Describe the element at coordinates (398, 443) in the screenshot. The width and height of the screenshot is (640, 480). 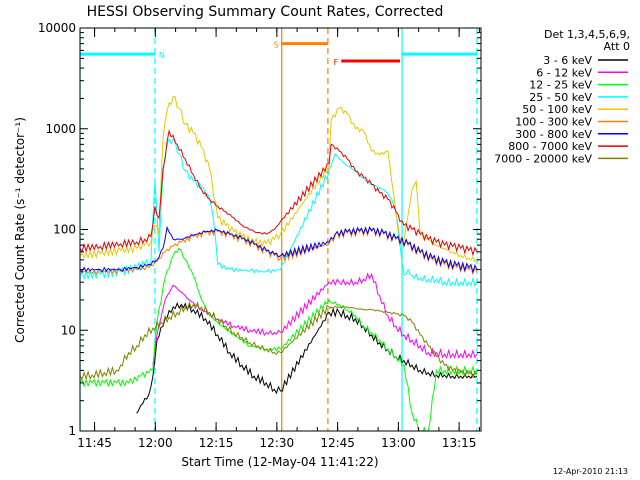
I see `x-tick-label: 13:00` at that location.